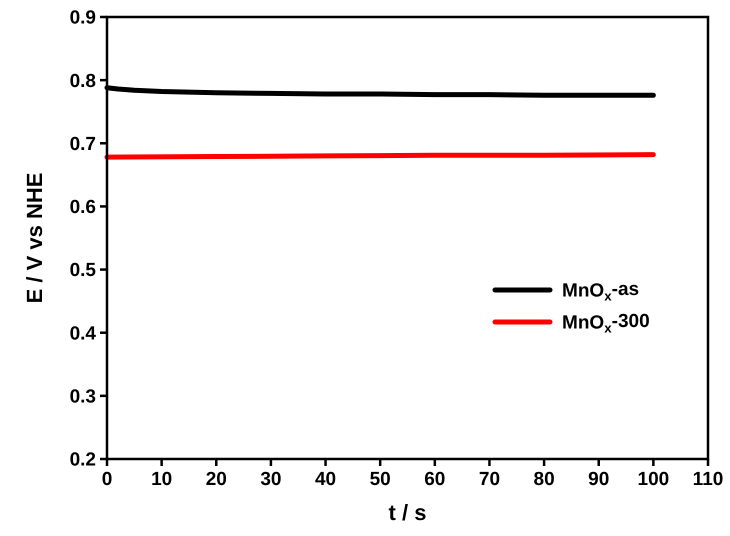  What do you see at coordinates (83, 460) in the screenshot?
I see `y-tick-label: 0.2` at bounding box center [83, 460].